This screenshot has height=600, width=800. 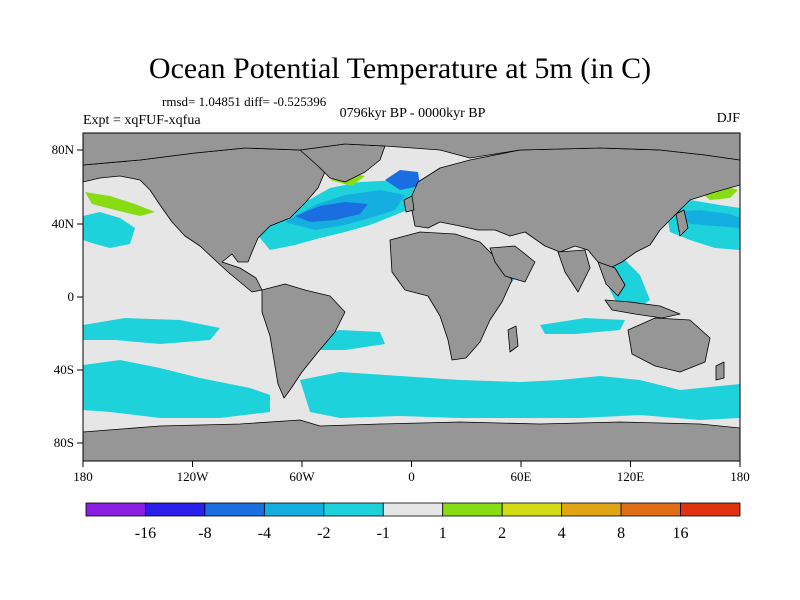 What do you see at coordinates (669, 345) in the screenshot?
I see `land-australia` at bounding box center [669, 345].